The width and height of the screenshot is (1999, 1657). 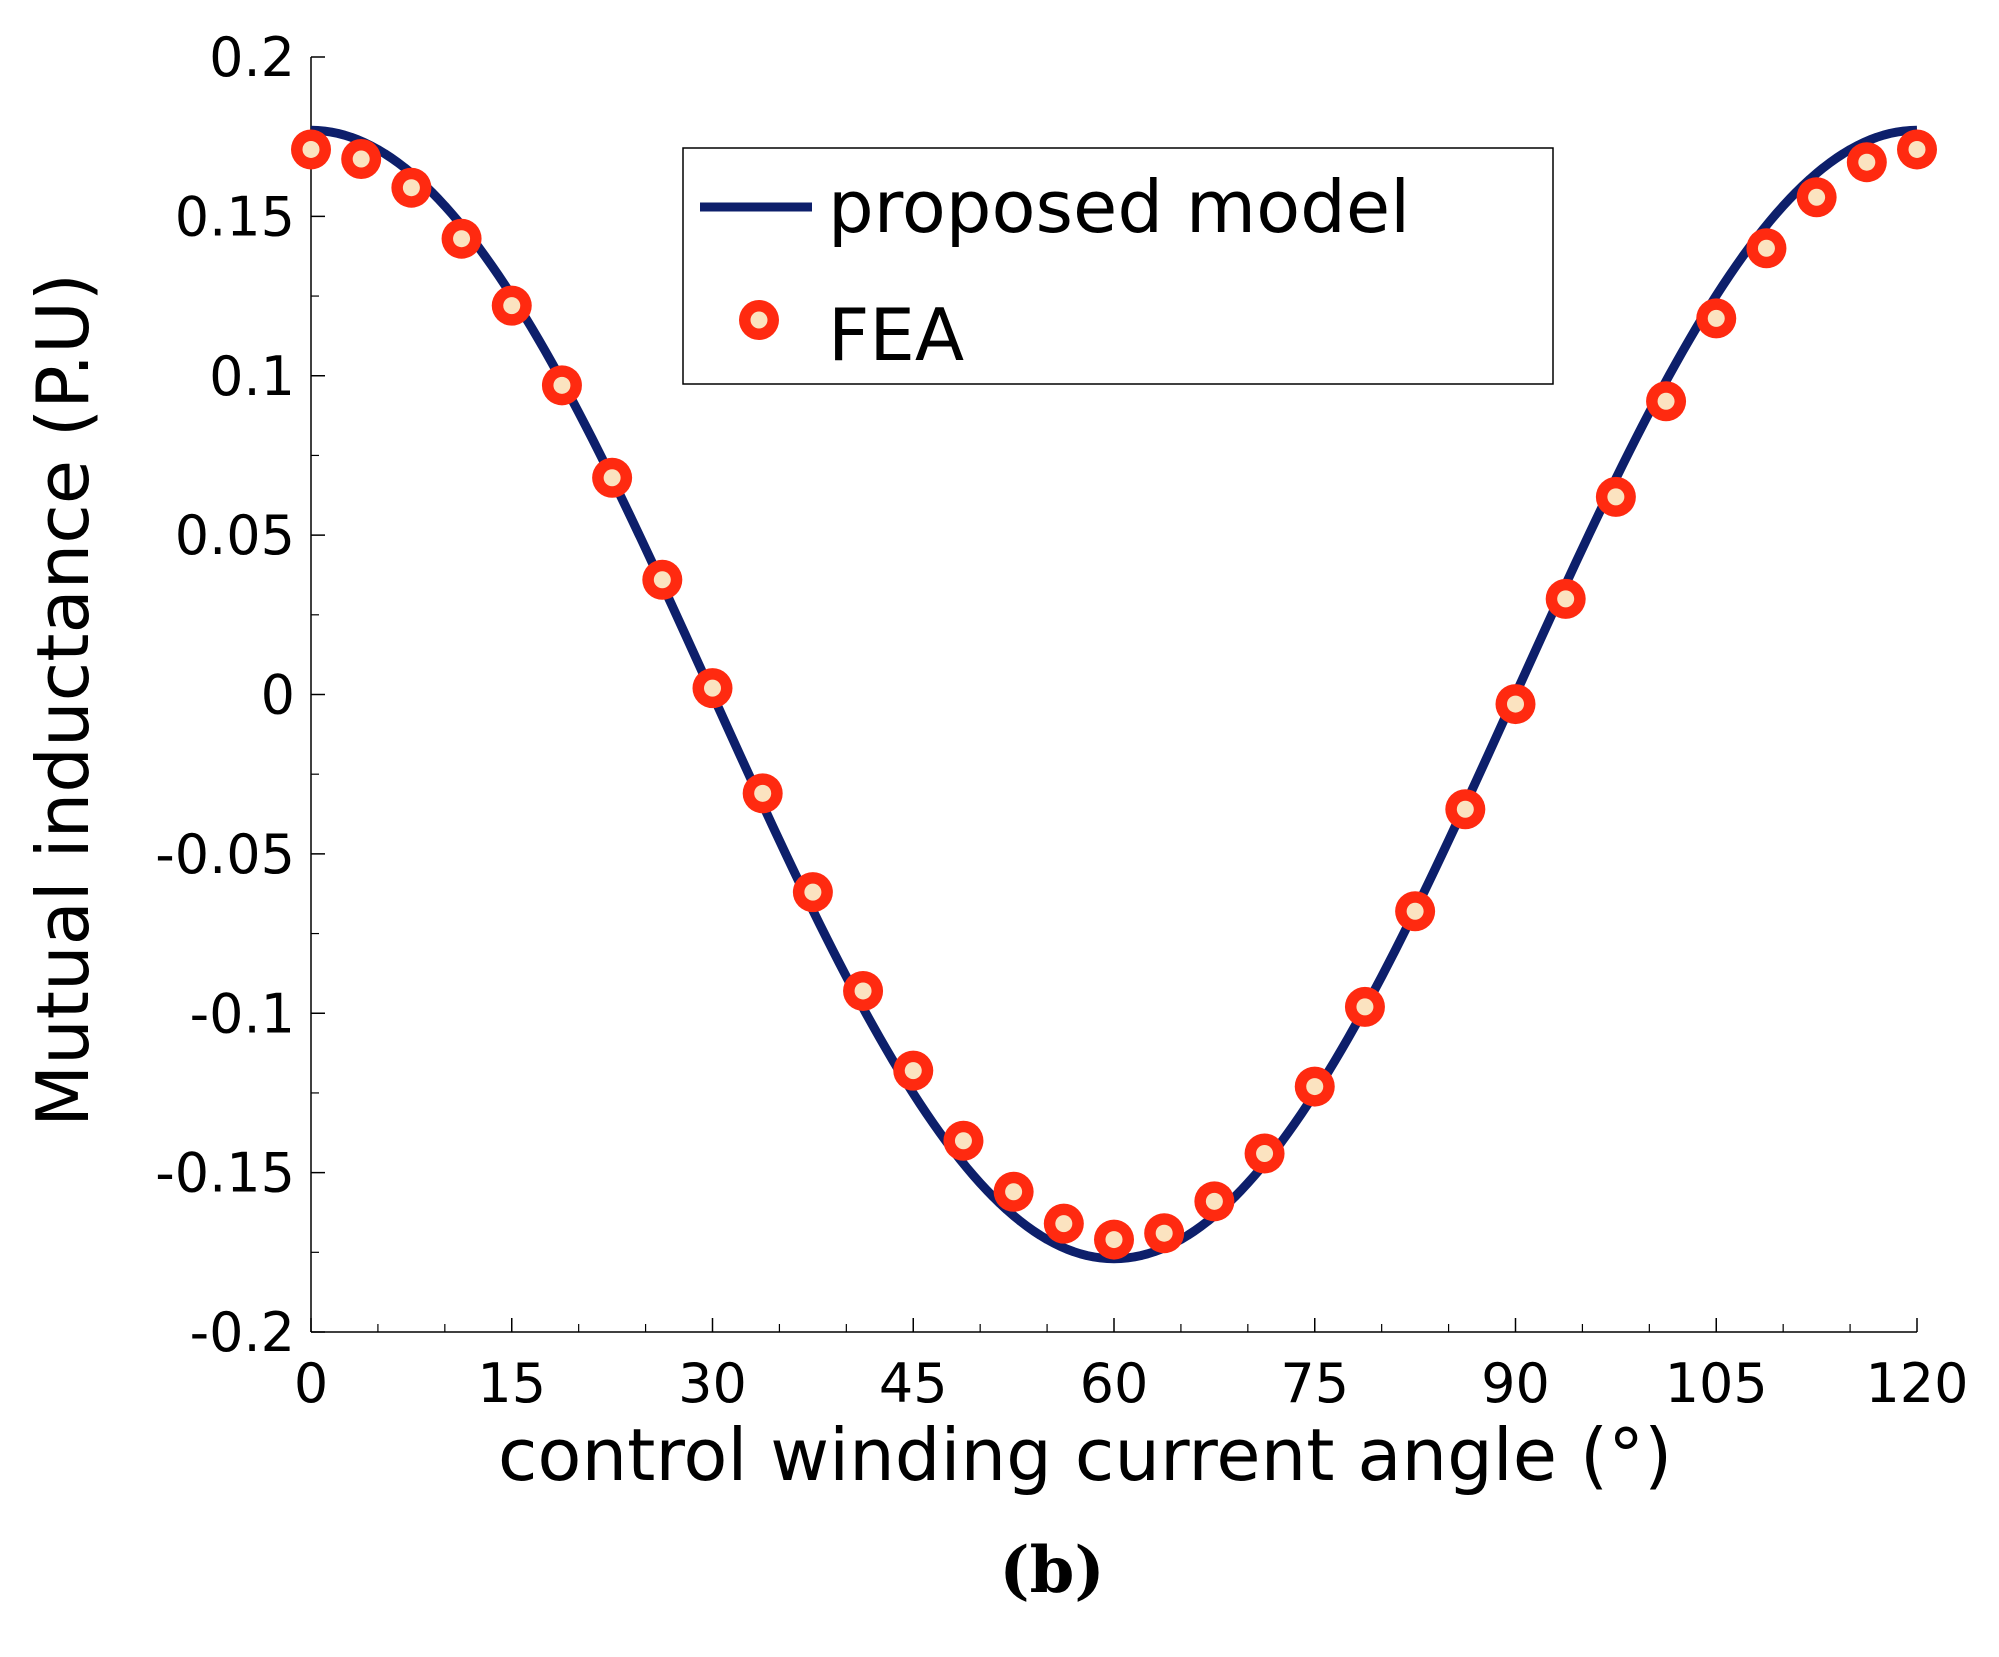 What do you see at coordinates (1051, 1570) in the screenshot?
I see `figure-caption: (b)` at bounding box center [1051, 1570].